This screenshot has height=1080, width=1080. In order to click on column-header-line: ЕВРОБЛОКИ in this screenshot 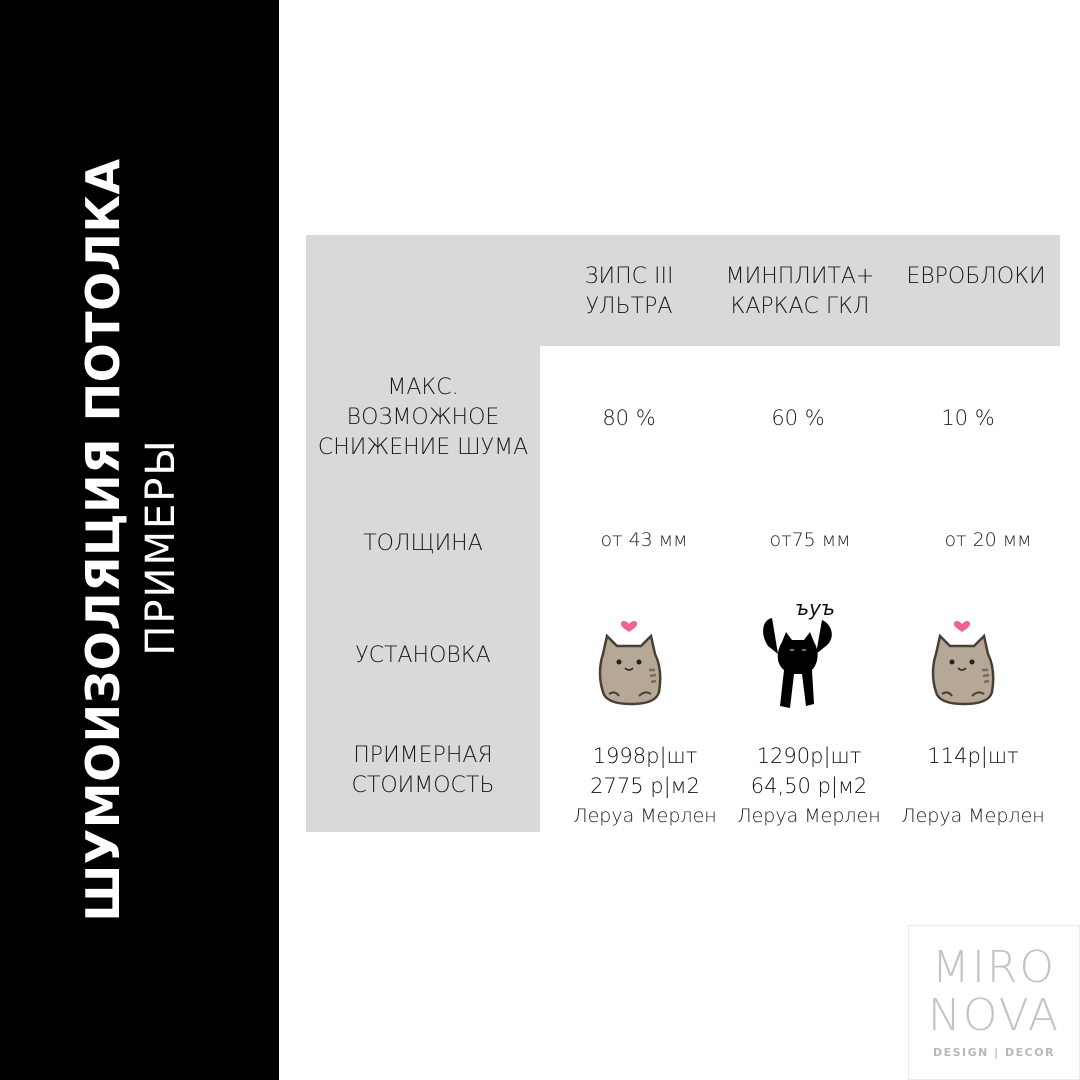, I will do `click(976, 276)`.